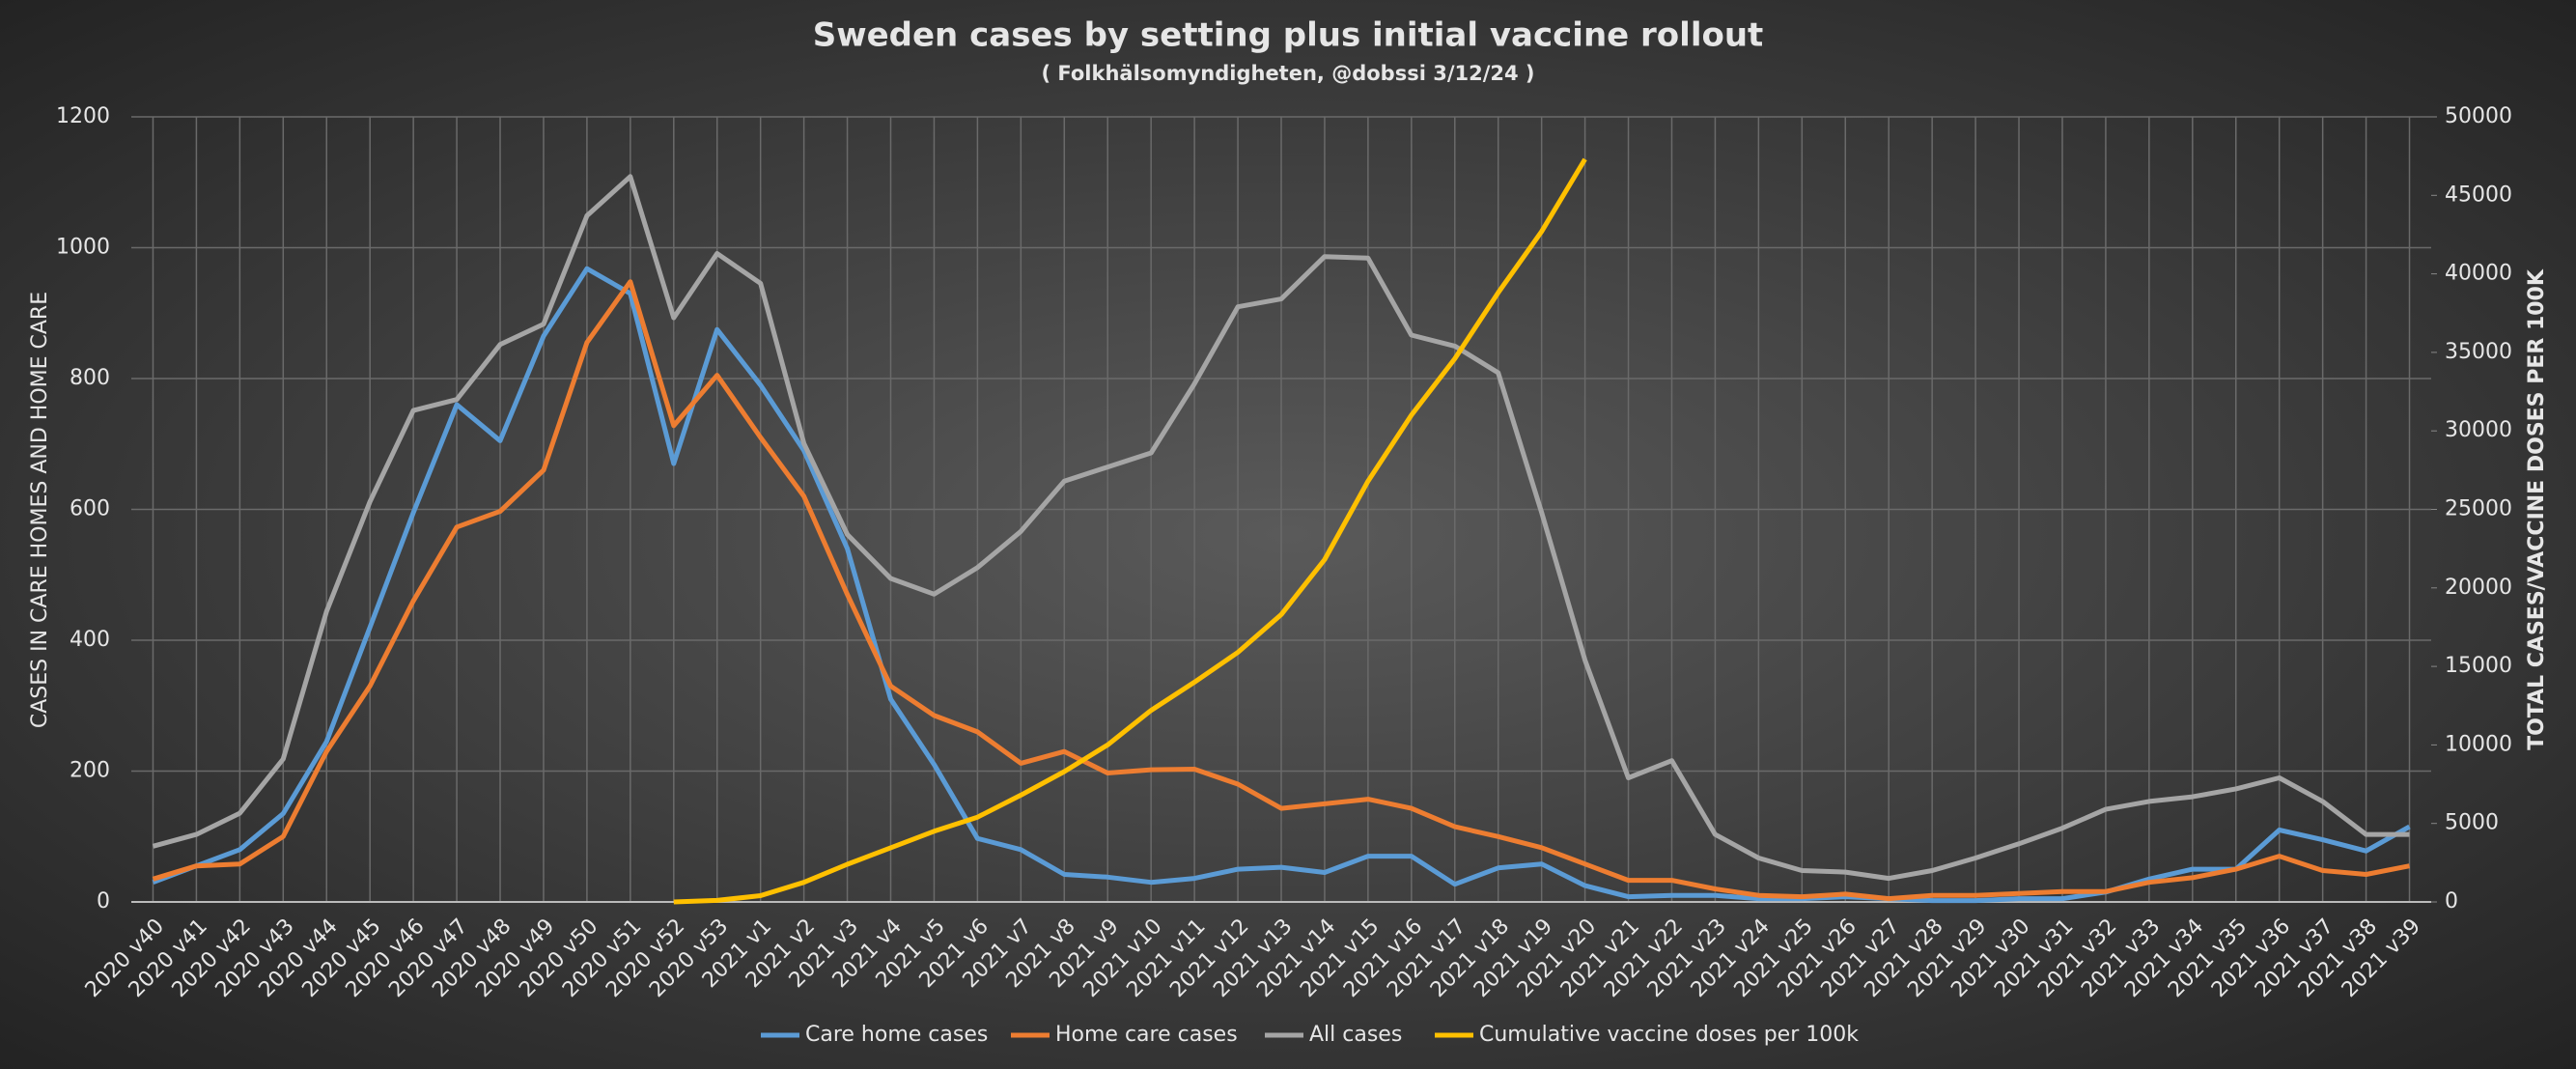  I want to click on y2-tick-label: 0, so click(2452, 901).